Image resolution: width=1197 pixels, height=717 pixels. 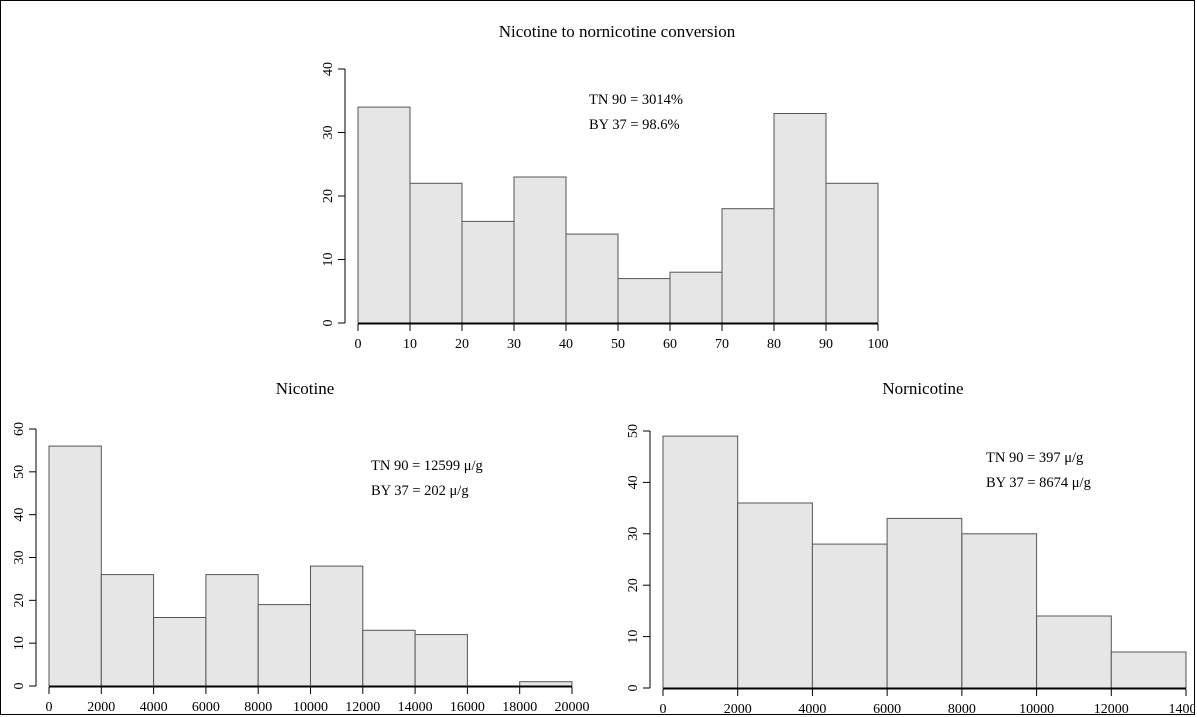 I want to click on nicotine-y-tick-label-2: 20, so click(x=19, y=600).